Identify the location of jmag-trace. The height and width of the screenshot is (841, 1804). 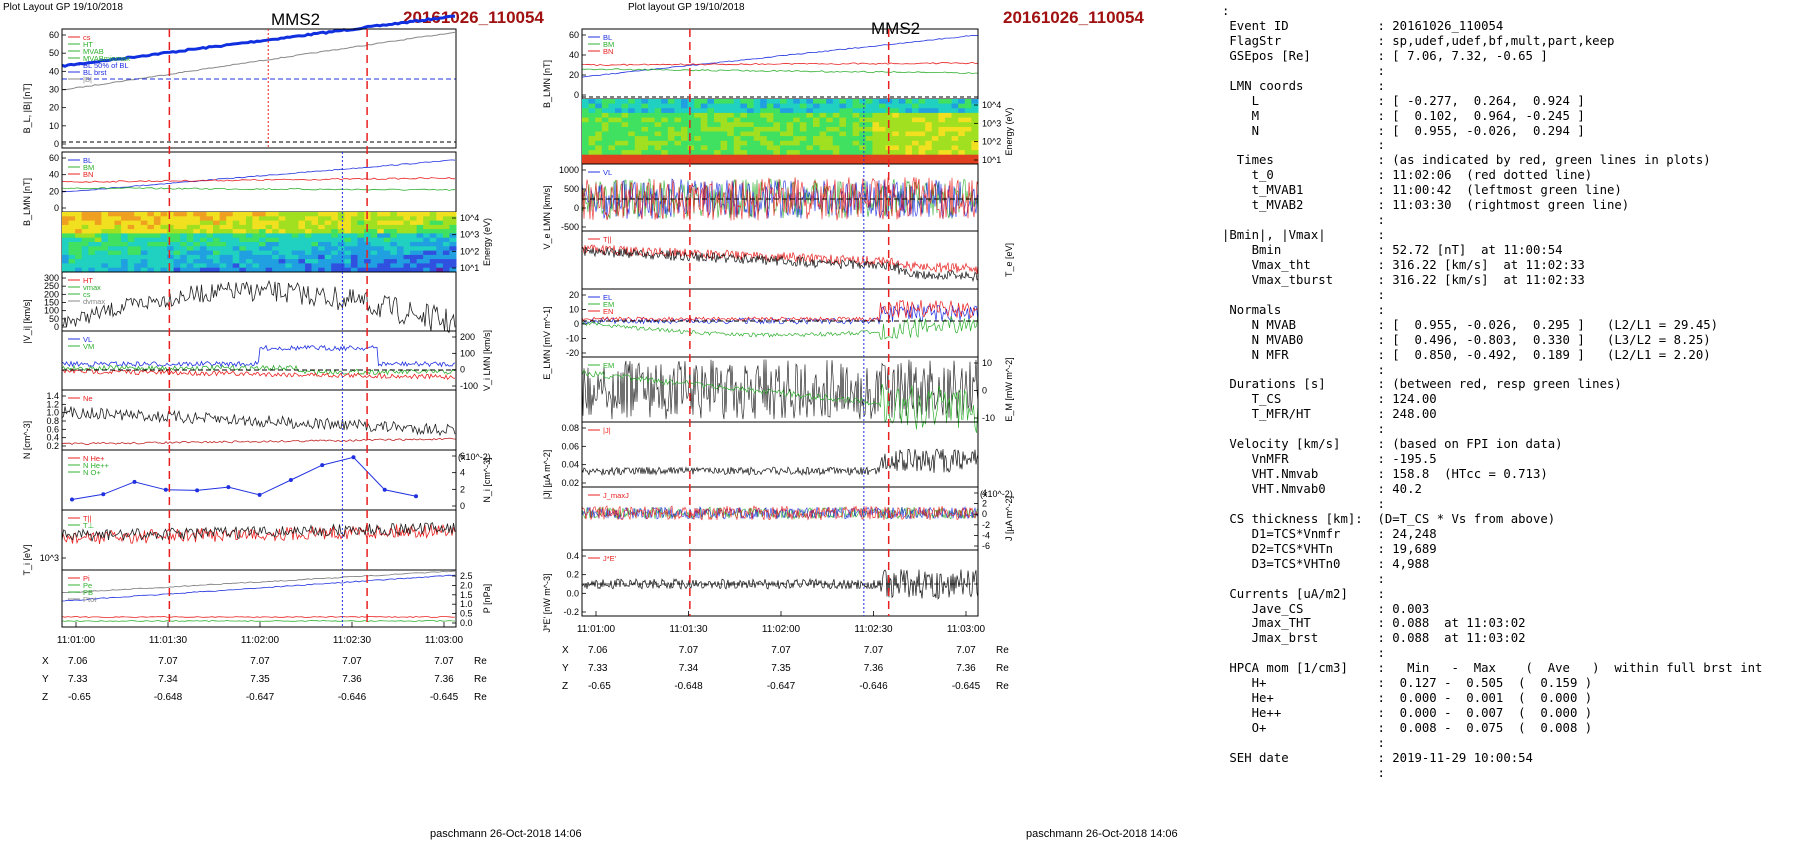
(780, 462).